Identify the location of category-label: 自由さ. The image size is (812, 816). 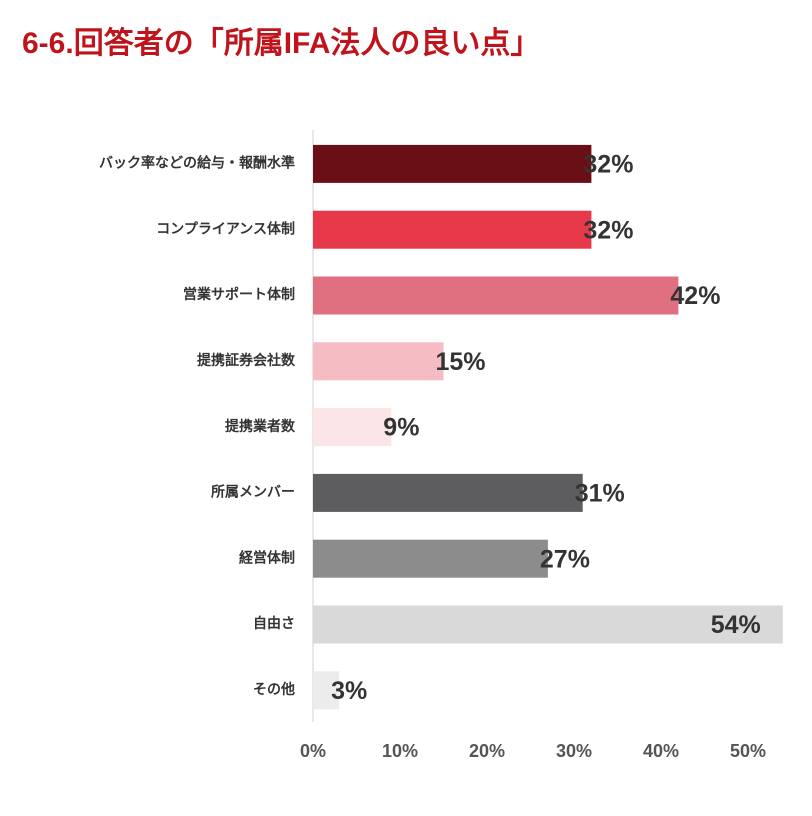
(274, 623).